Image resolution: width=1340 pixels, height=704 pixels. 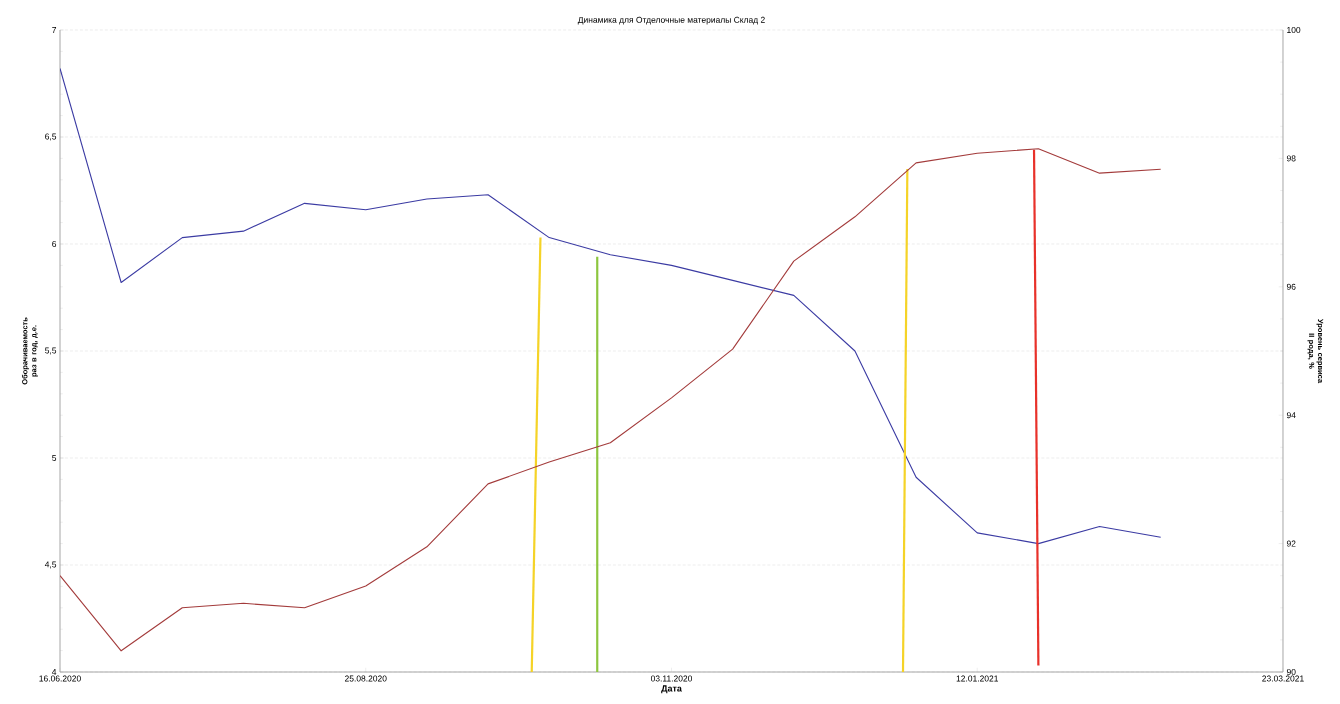 I want to click on x-tick-label: 12.01.2021, so click(x=977, y=678).